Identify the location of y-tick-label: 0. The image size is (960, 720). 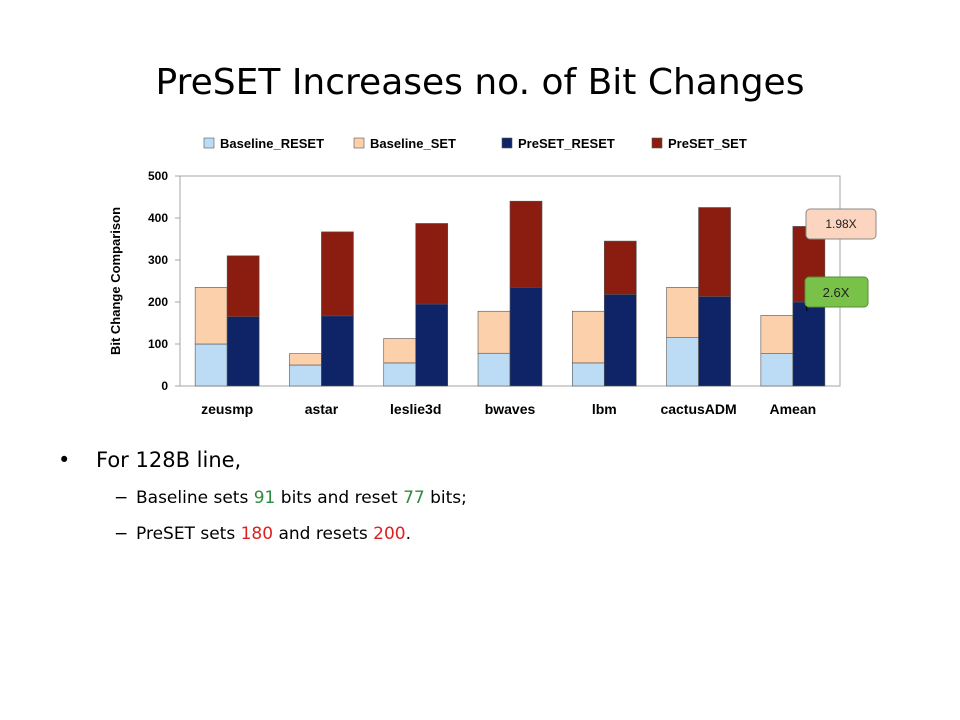
(164, 386).